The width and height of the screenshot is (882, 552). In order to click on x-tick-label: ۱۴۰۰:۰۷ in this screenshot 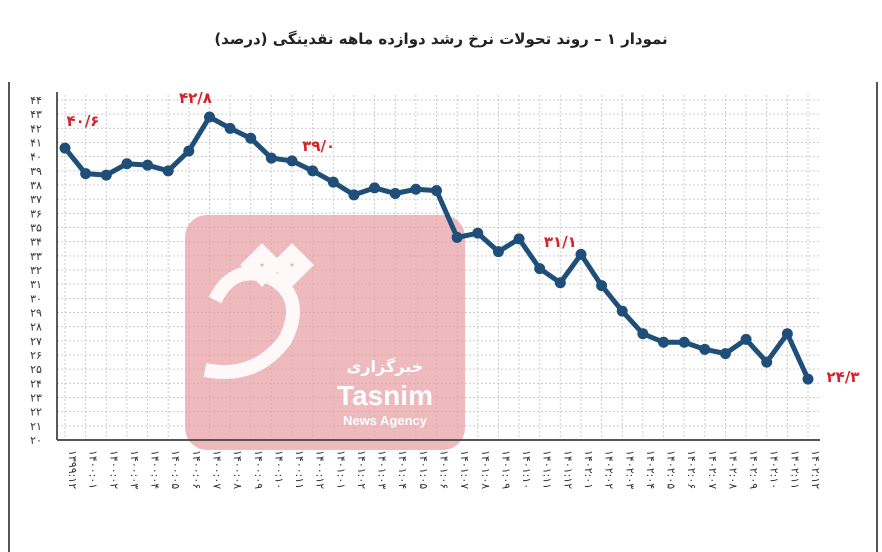, I will do `click(216, 469)`.